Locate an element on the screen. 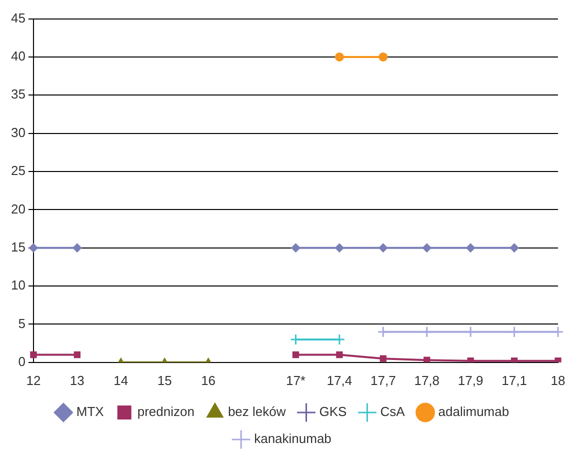 The width and height of the screenshot is (580, 464). x-tick-label: 17,9 is located at coordinates (471, 380).